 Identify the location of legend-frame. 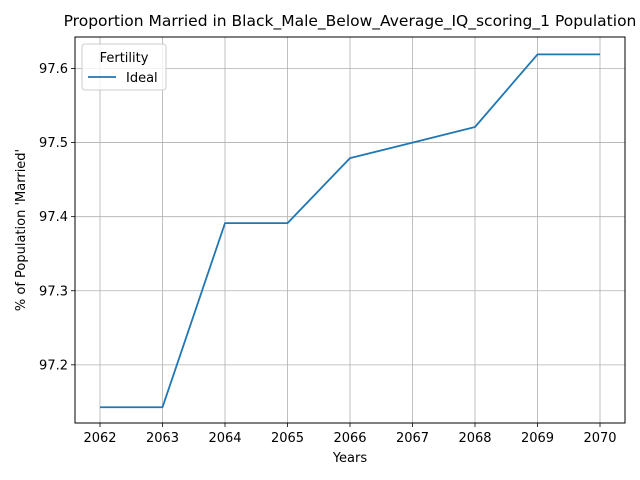
(124, 67).